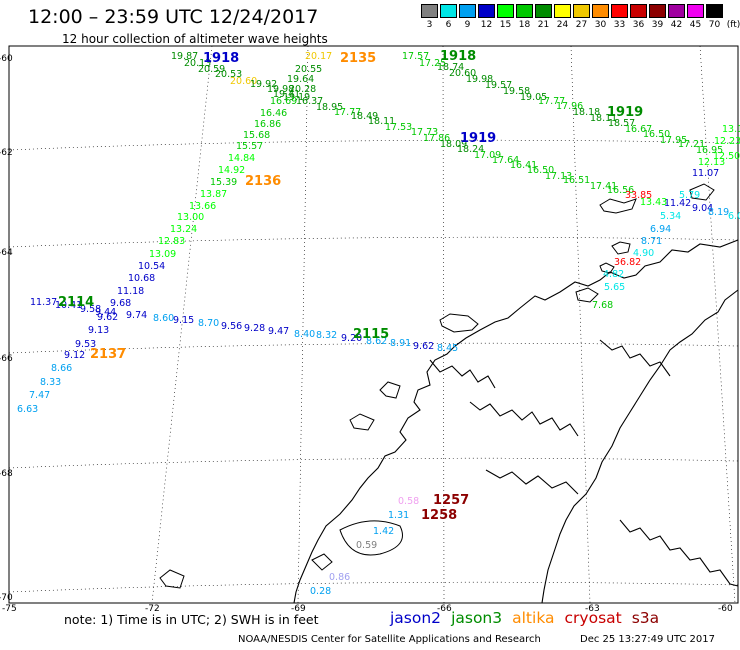 The width and height of the screenshot is (740, 650). I want to click on wave-height-value: 36.82, so click(628, 262).